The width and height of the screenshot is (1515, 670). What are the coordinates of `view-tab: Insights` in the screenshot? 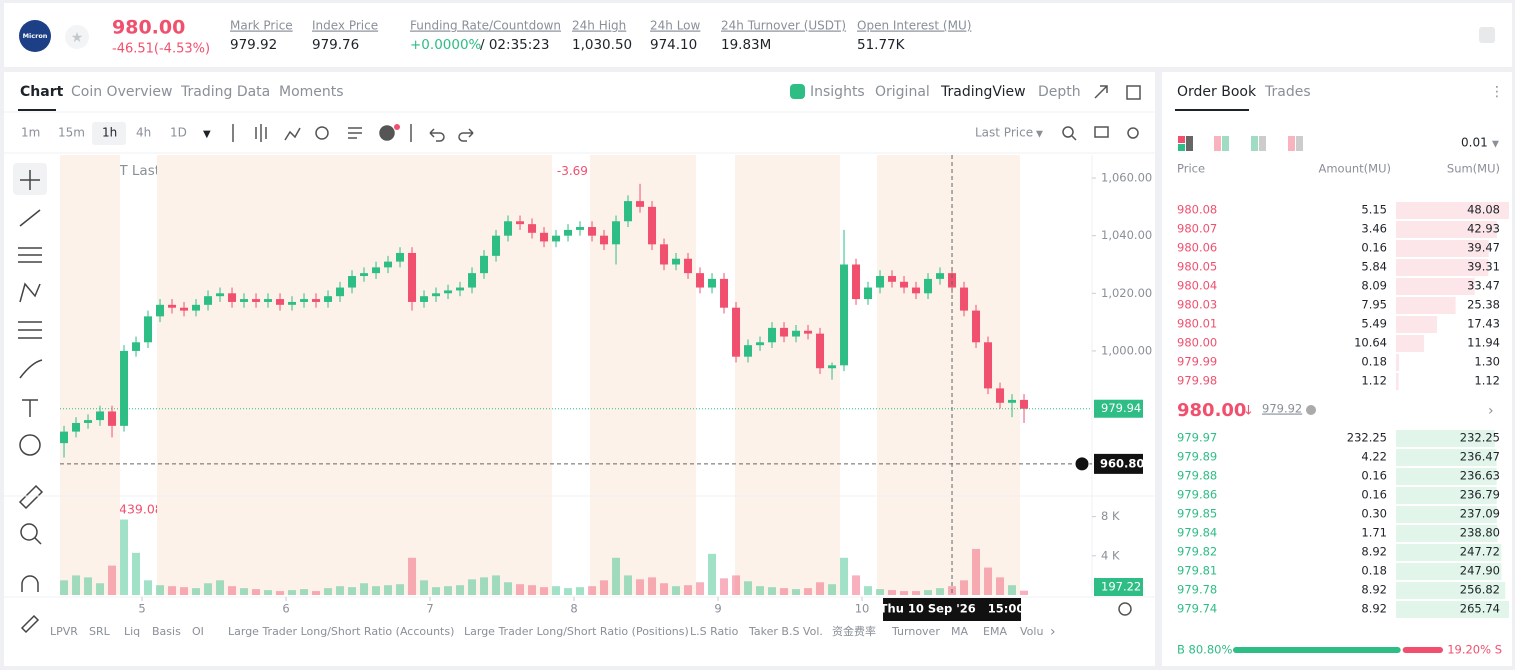 It's located at (837, 92).